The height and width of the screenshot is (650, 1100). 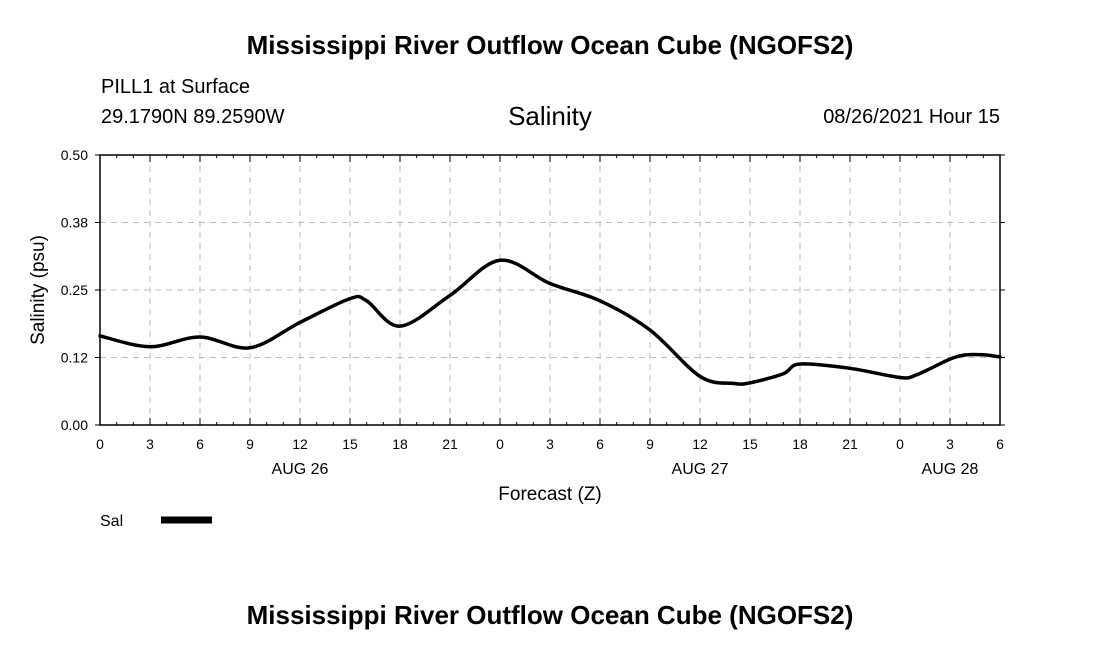 I want to click on station-coordinates: 29.1790N 89.2590W, so click(x=193, y=117).